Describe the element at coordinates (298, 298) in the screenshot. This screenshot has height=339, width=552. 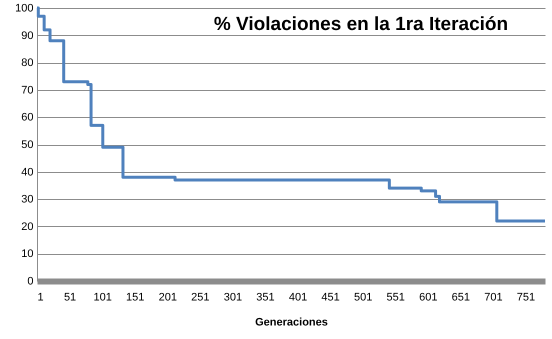
I see `x-tick-label: 401` at that location.